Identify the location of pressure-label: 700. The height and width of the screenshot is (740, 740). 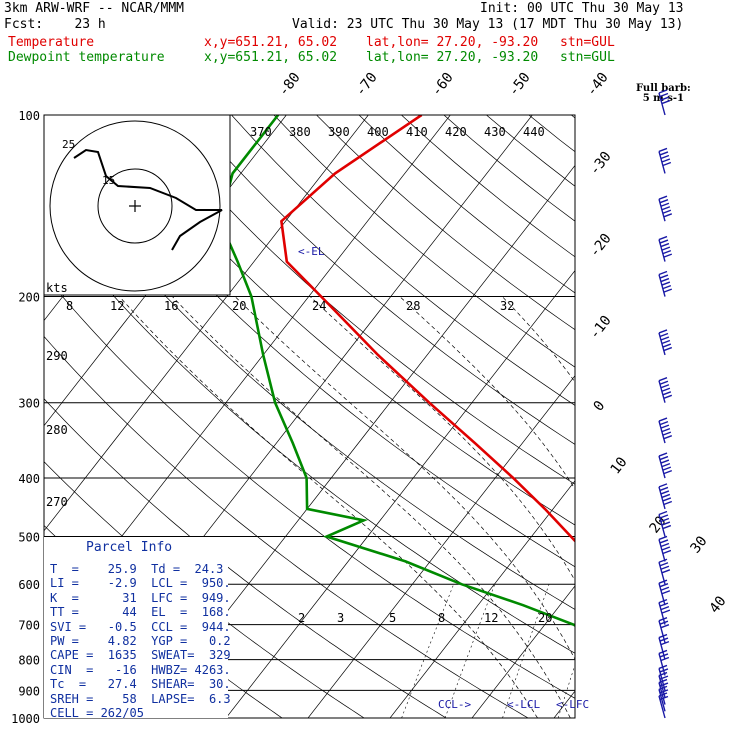
(29, 626).